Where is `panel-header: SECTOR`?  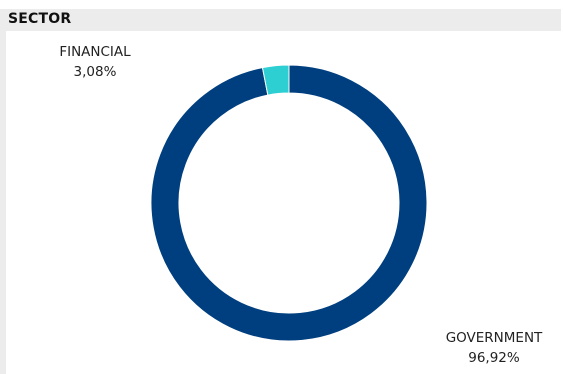 panel-header: SECTOR is located at coordinates (280, 20).